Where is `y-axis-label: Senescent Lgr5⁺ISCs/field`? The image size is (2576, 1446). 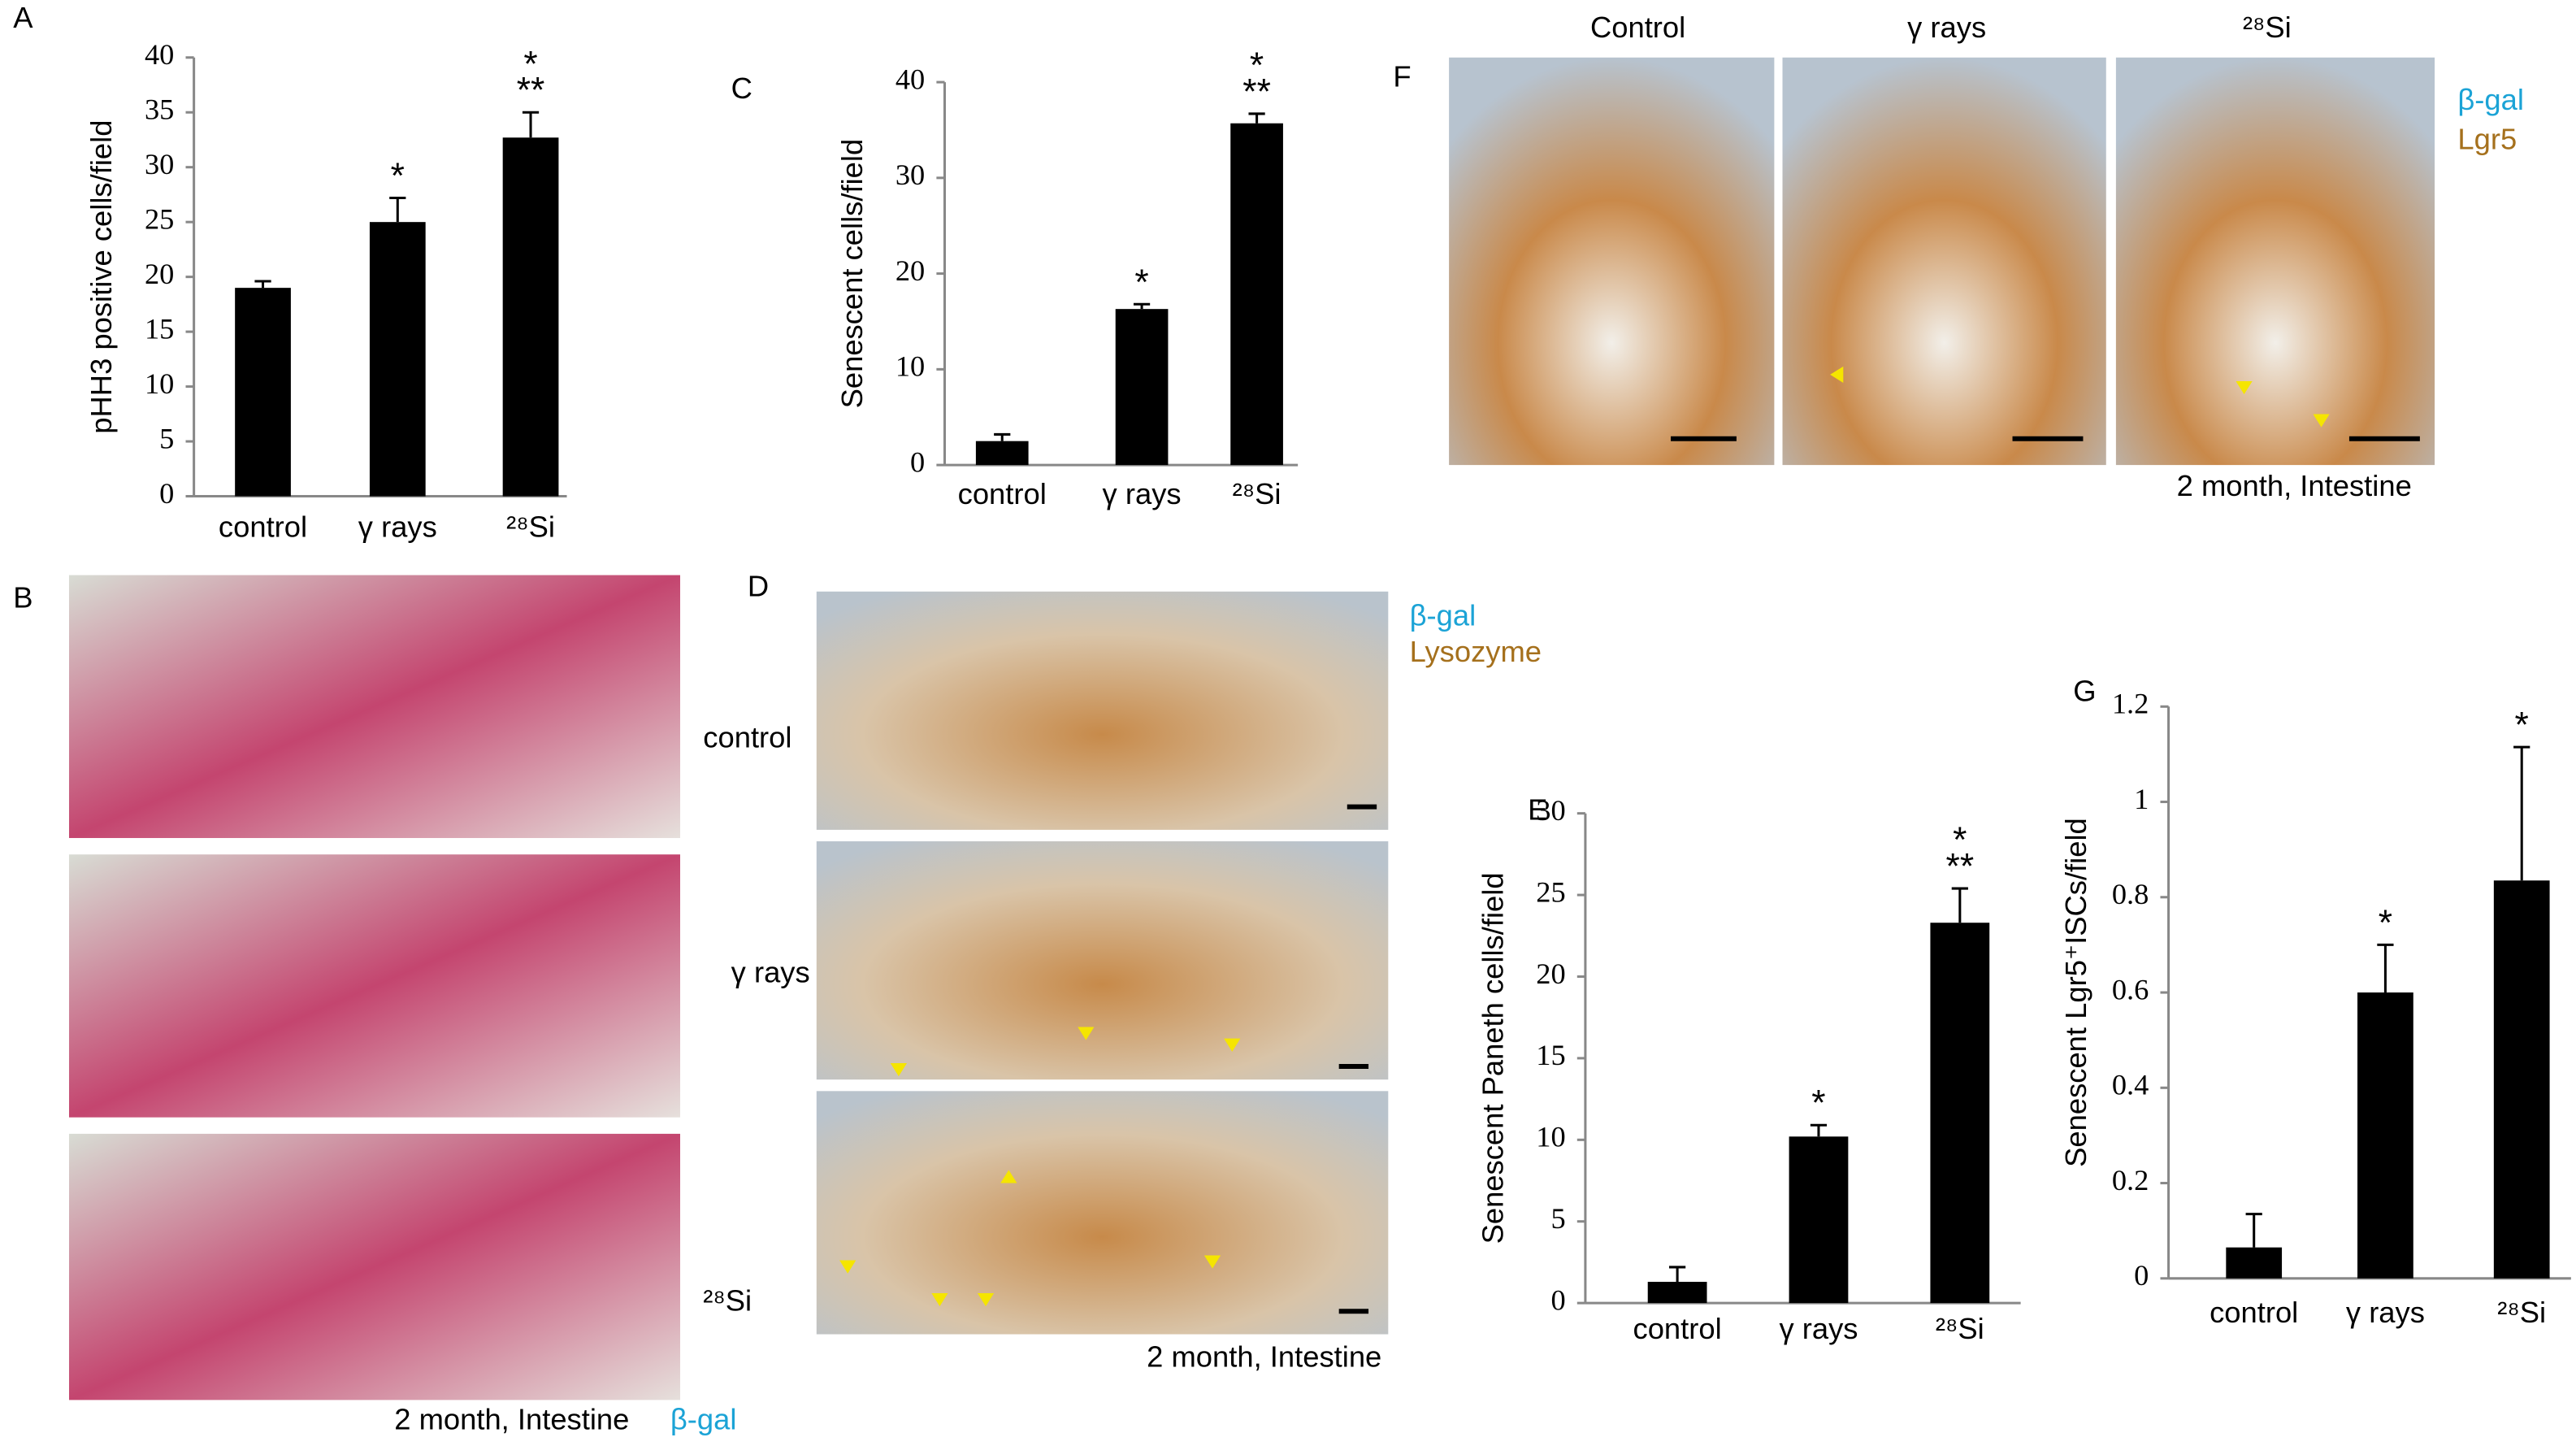 y-axis-label: Senescent Lgr5⁺ISCs/field is located at coordinates (2075, 992).